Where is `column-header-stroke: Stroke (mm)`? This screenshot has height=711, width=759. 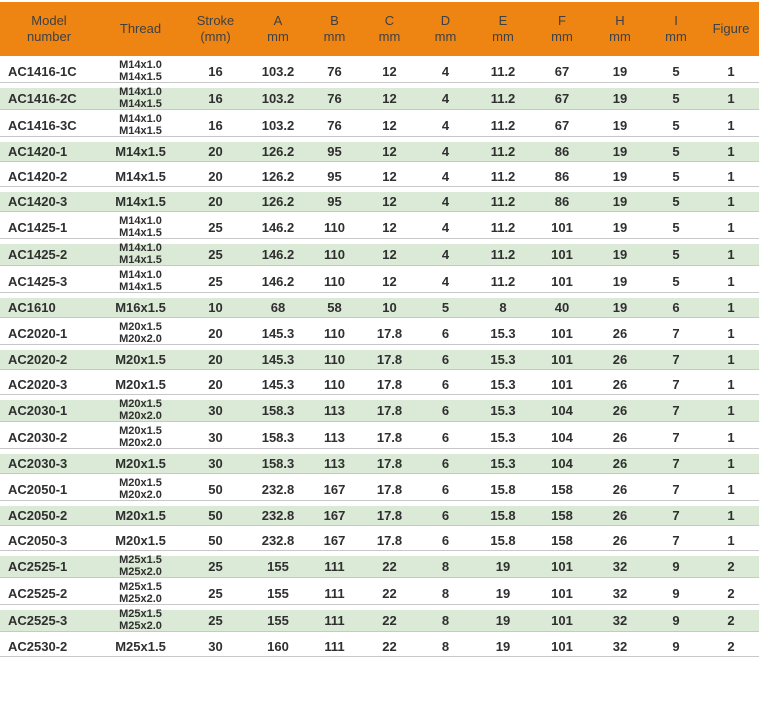
column-header-stroke: Stroke (mm) is located at coordinates (215, 30).